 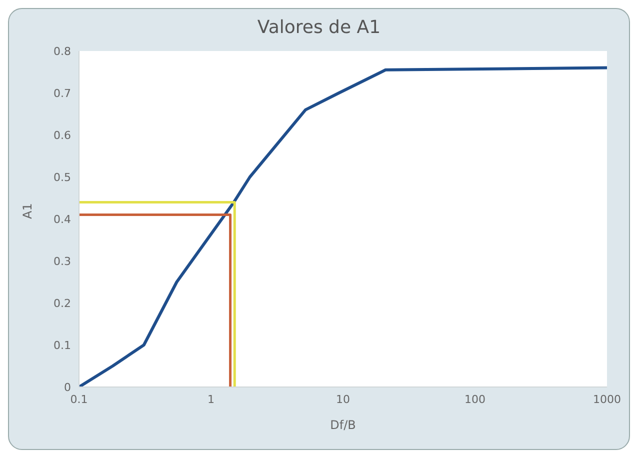 I want to click on y-tick-label: 0.3, so click(x=62, y=261).